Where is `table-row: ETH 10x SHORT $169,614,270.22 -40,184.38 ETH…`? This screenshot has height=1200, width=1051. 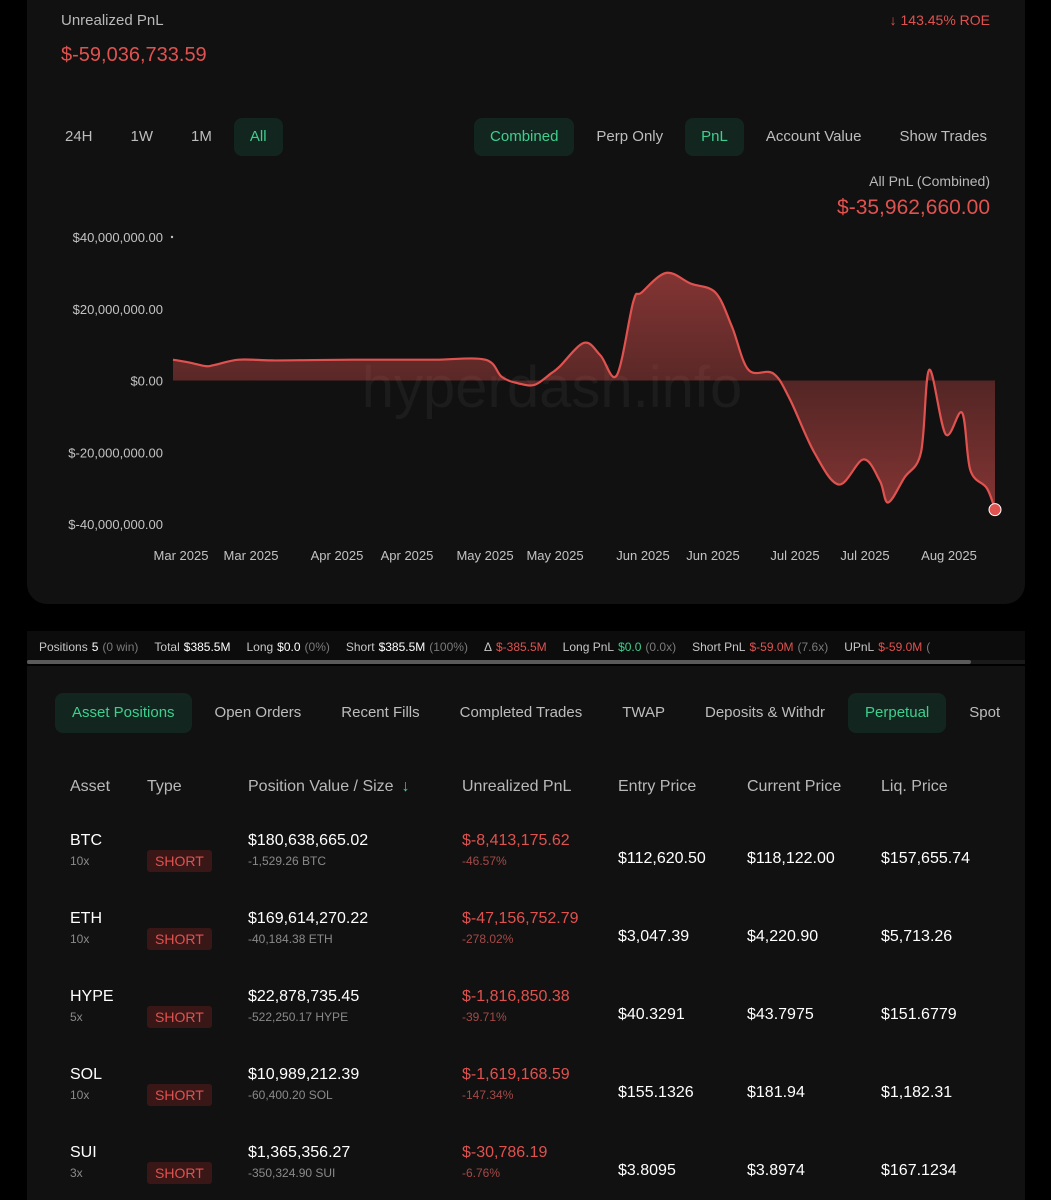 table-row: ETH 10x SHORT $169,614,270.22 -40,184.38 ETH… is located at coordinates (526, 949).